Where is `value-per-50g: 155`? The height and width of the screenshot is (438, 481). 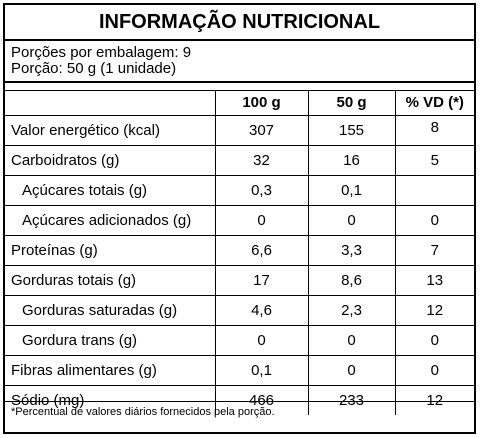 value-per-50g: 155 is located at coordinates (351, 129).